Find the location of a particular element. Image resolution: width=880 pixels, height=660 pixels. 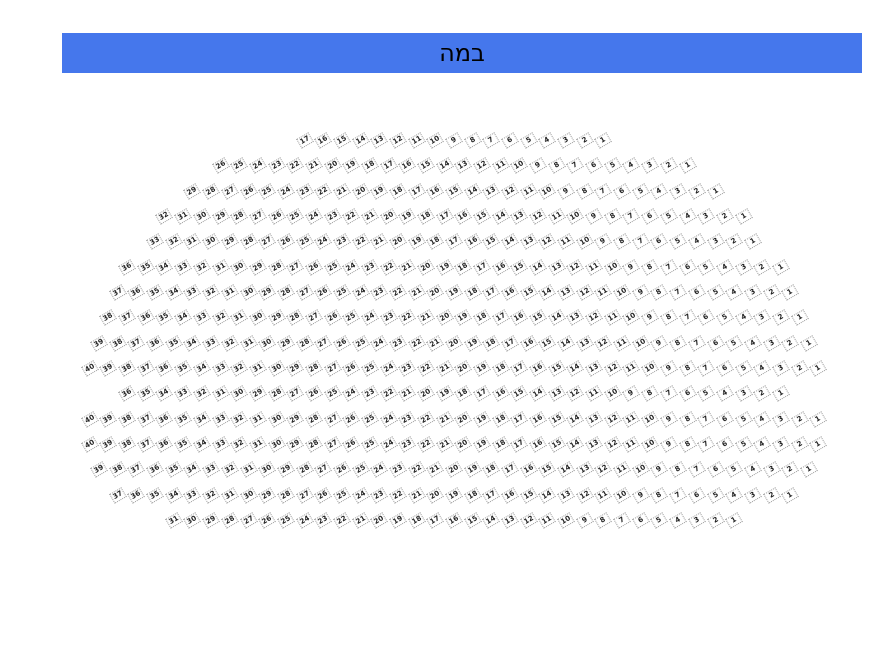

seat-r15-26: 26 is located at coordinates (323, 495).